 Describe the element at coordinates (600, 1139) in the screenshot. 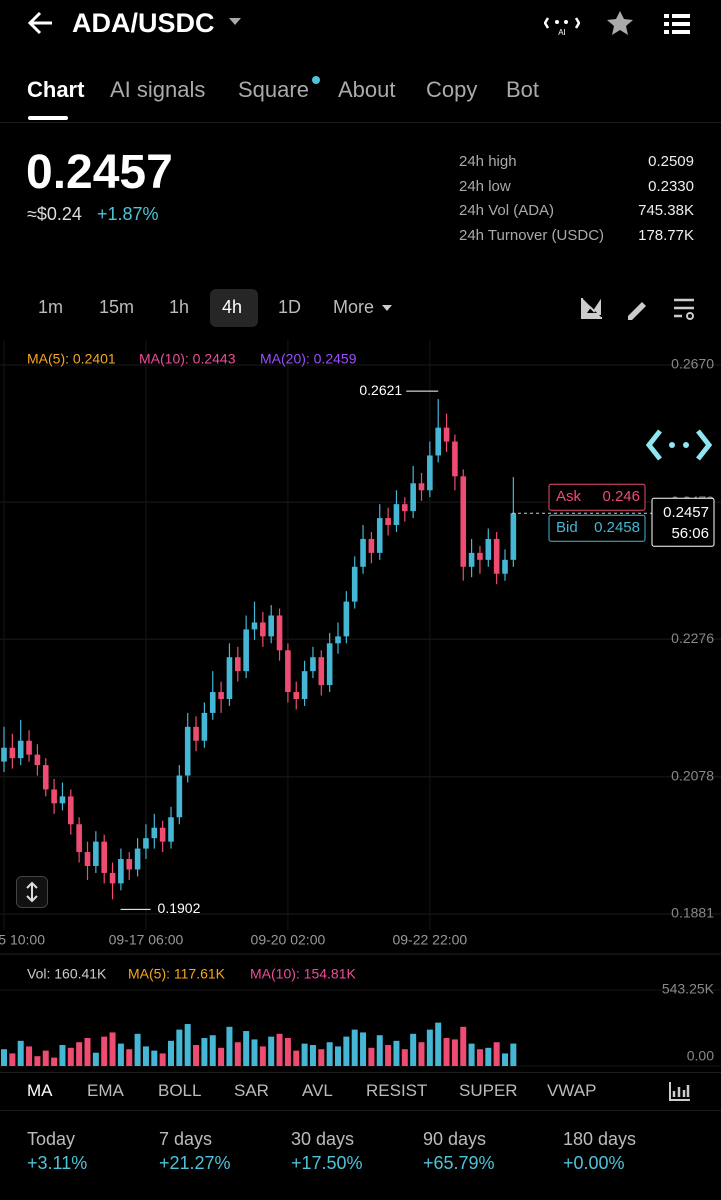

I see `period-label: 180 days` at that location.